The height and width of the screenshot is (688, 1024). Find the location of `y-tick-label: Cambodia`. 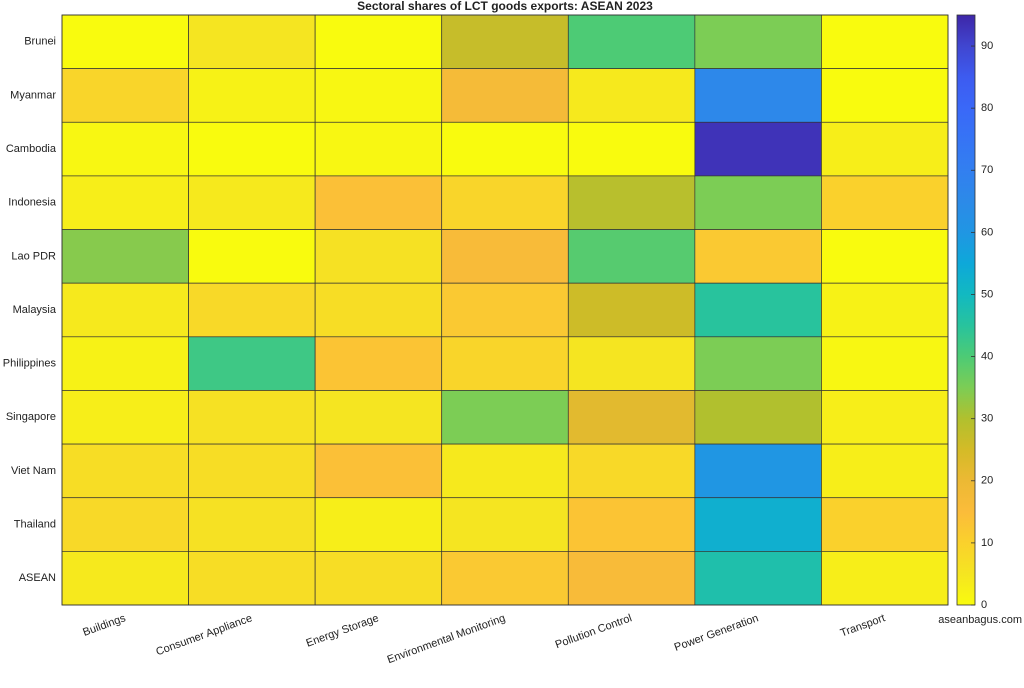

y-tick-label: Cambodia is located at coordinates (31, 149).